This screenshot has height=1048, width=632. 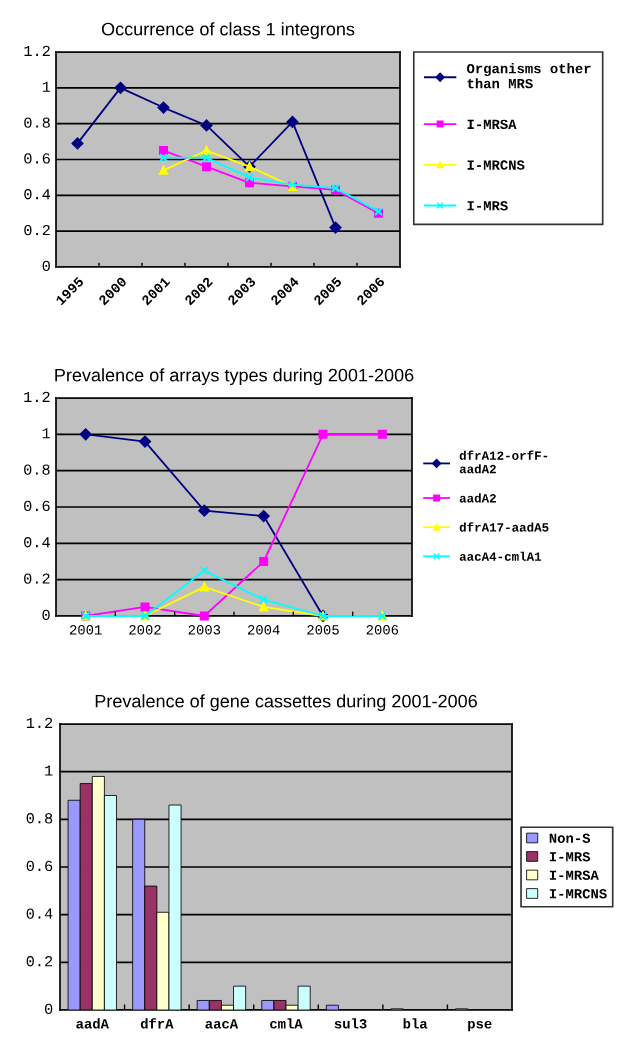 I want to click on chart-title: Prevalence of arrays types during 2001-2006, so click(x=234, y=377).